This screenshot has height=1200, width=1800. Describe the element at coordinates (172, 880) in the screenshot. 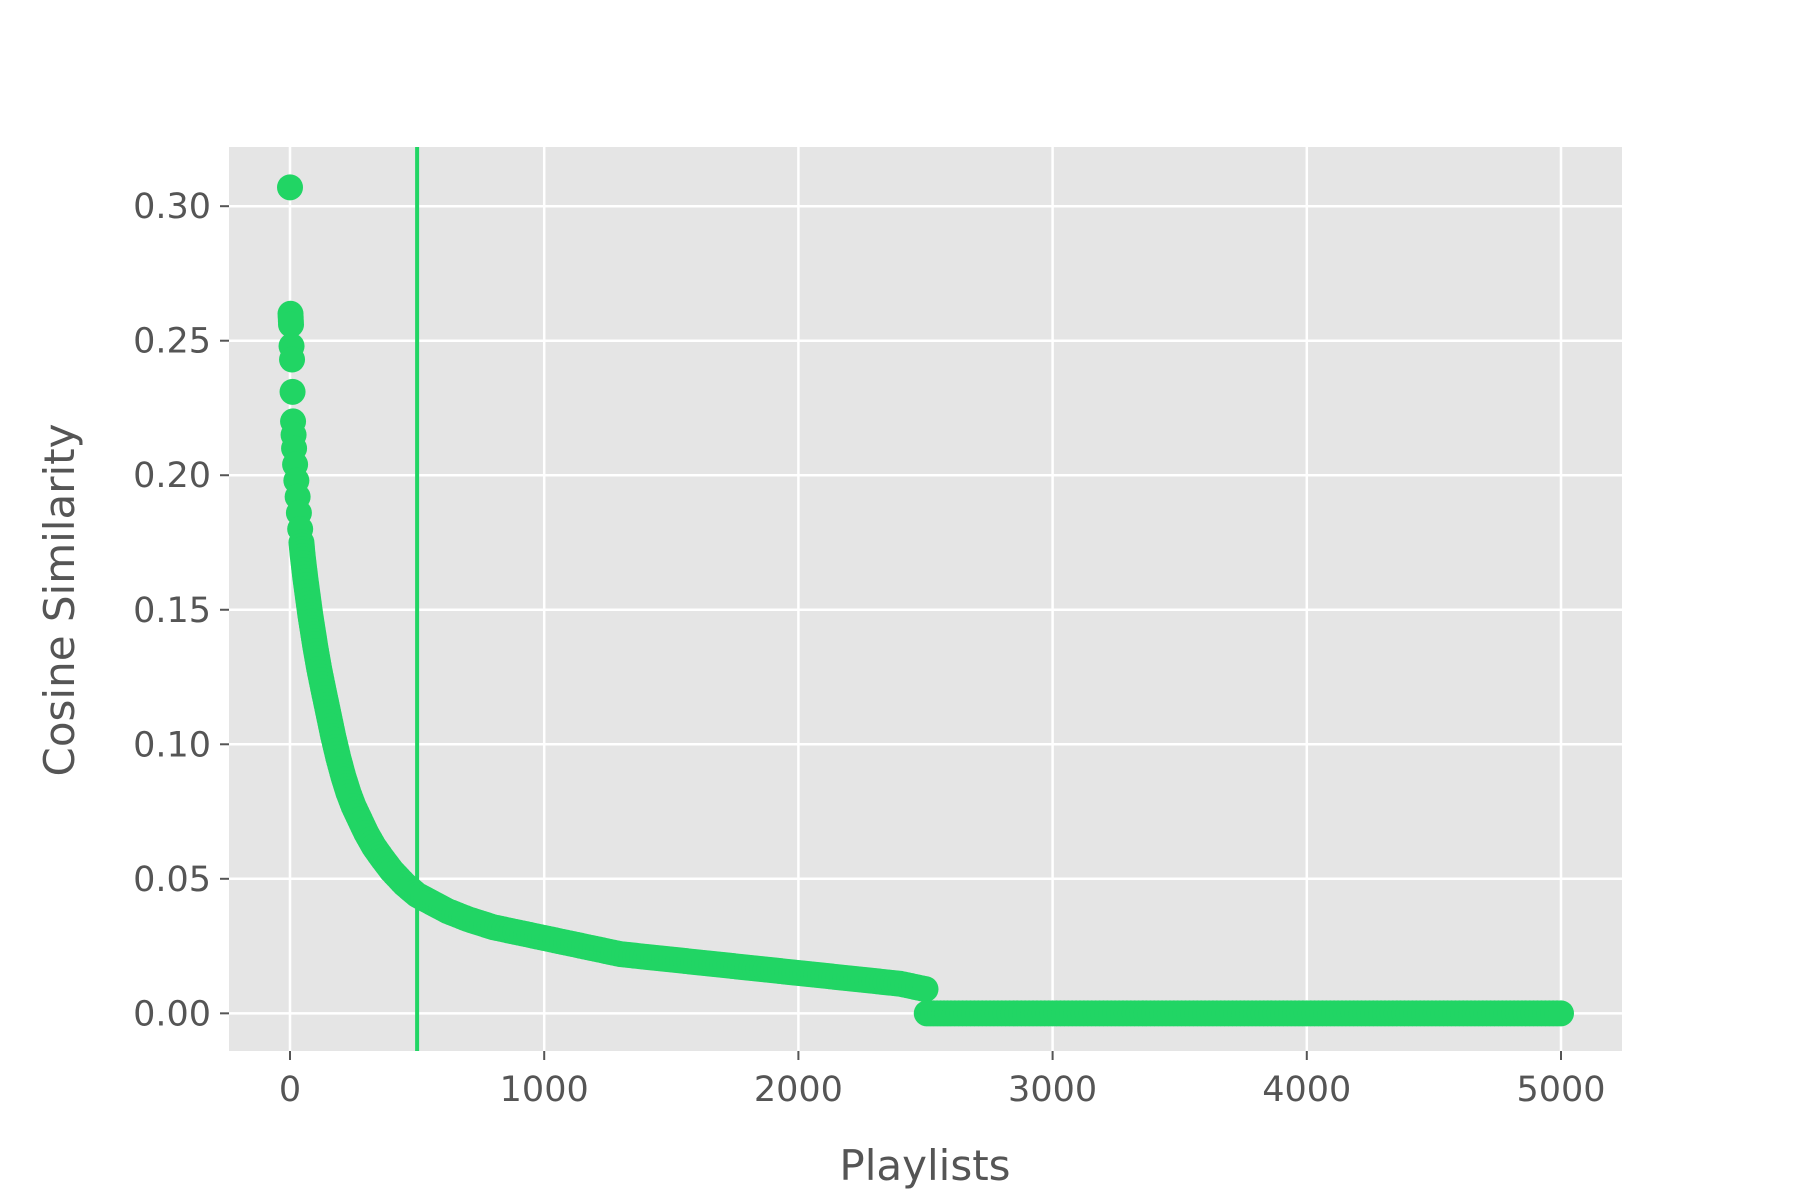

I see `y-tick-label: 0.05` at that location.